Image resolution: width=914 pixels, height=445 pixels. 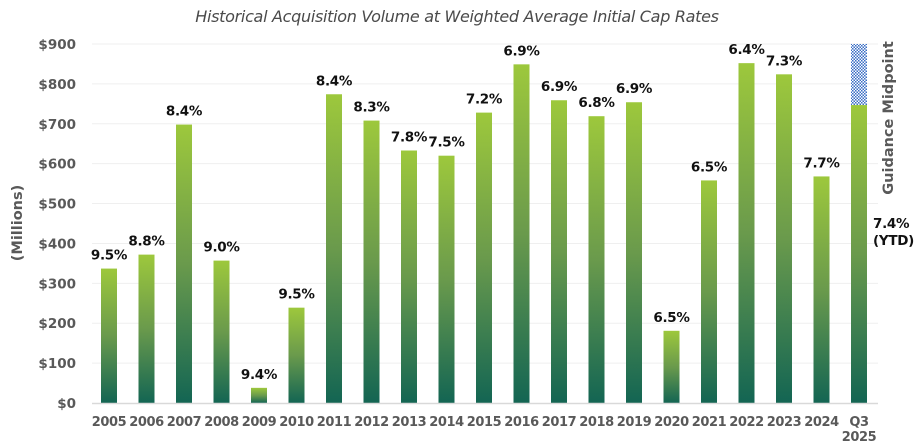 What do you see at coordinates (371, 422) in the screenshot?
I see `x-tick-label: 2012` at bounding box center [371, 422].